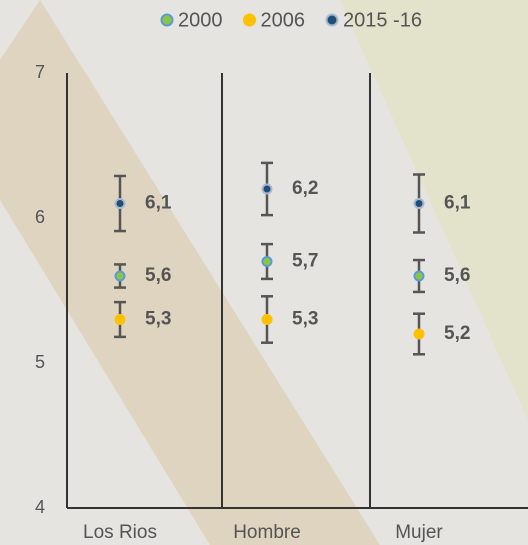  I want to click on x-tick-label: Los Rios, so click(120, 532).